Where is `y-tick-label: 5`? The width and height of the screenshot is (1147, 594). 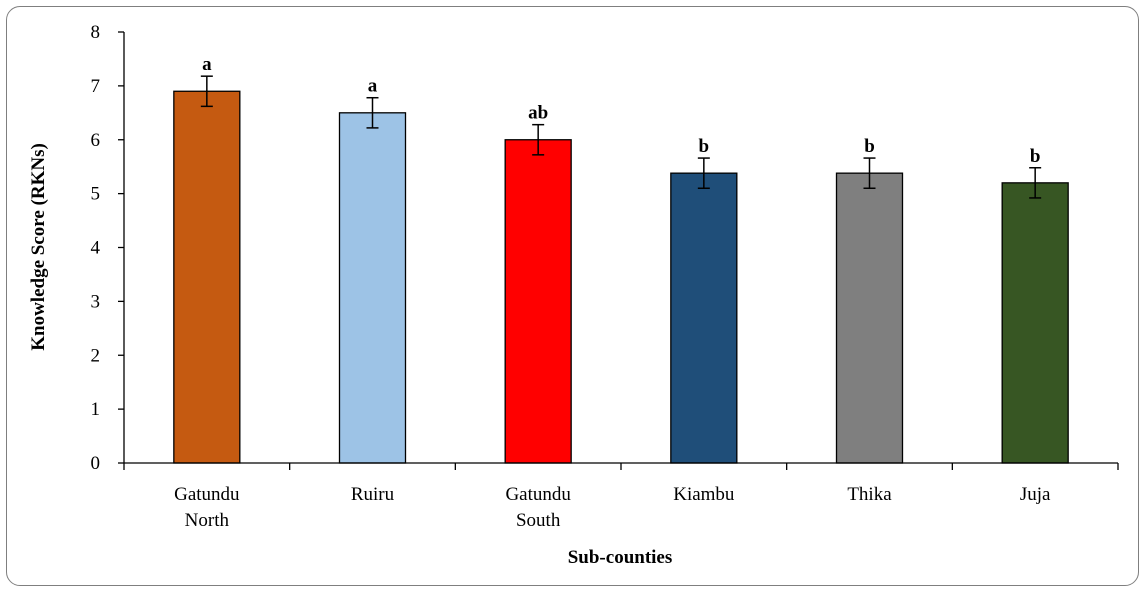
y-tick-label: 5 is located at coordinates (96, 194).